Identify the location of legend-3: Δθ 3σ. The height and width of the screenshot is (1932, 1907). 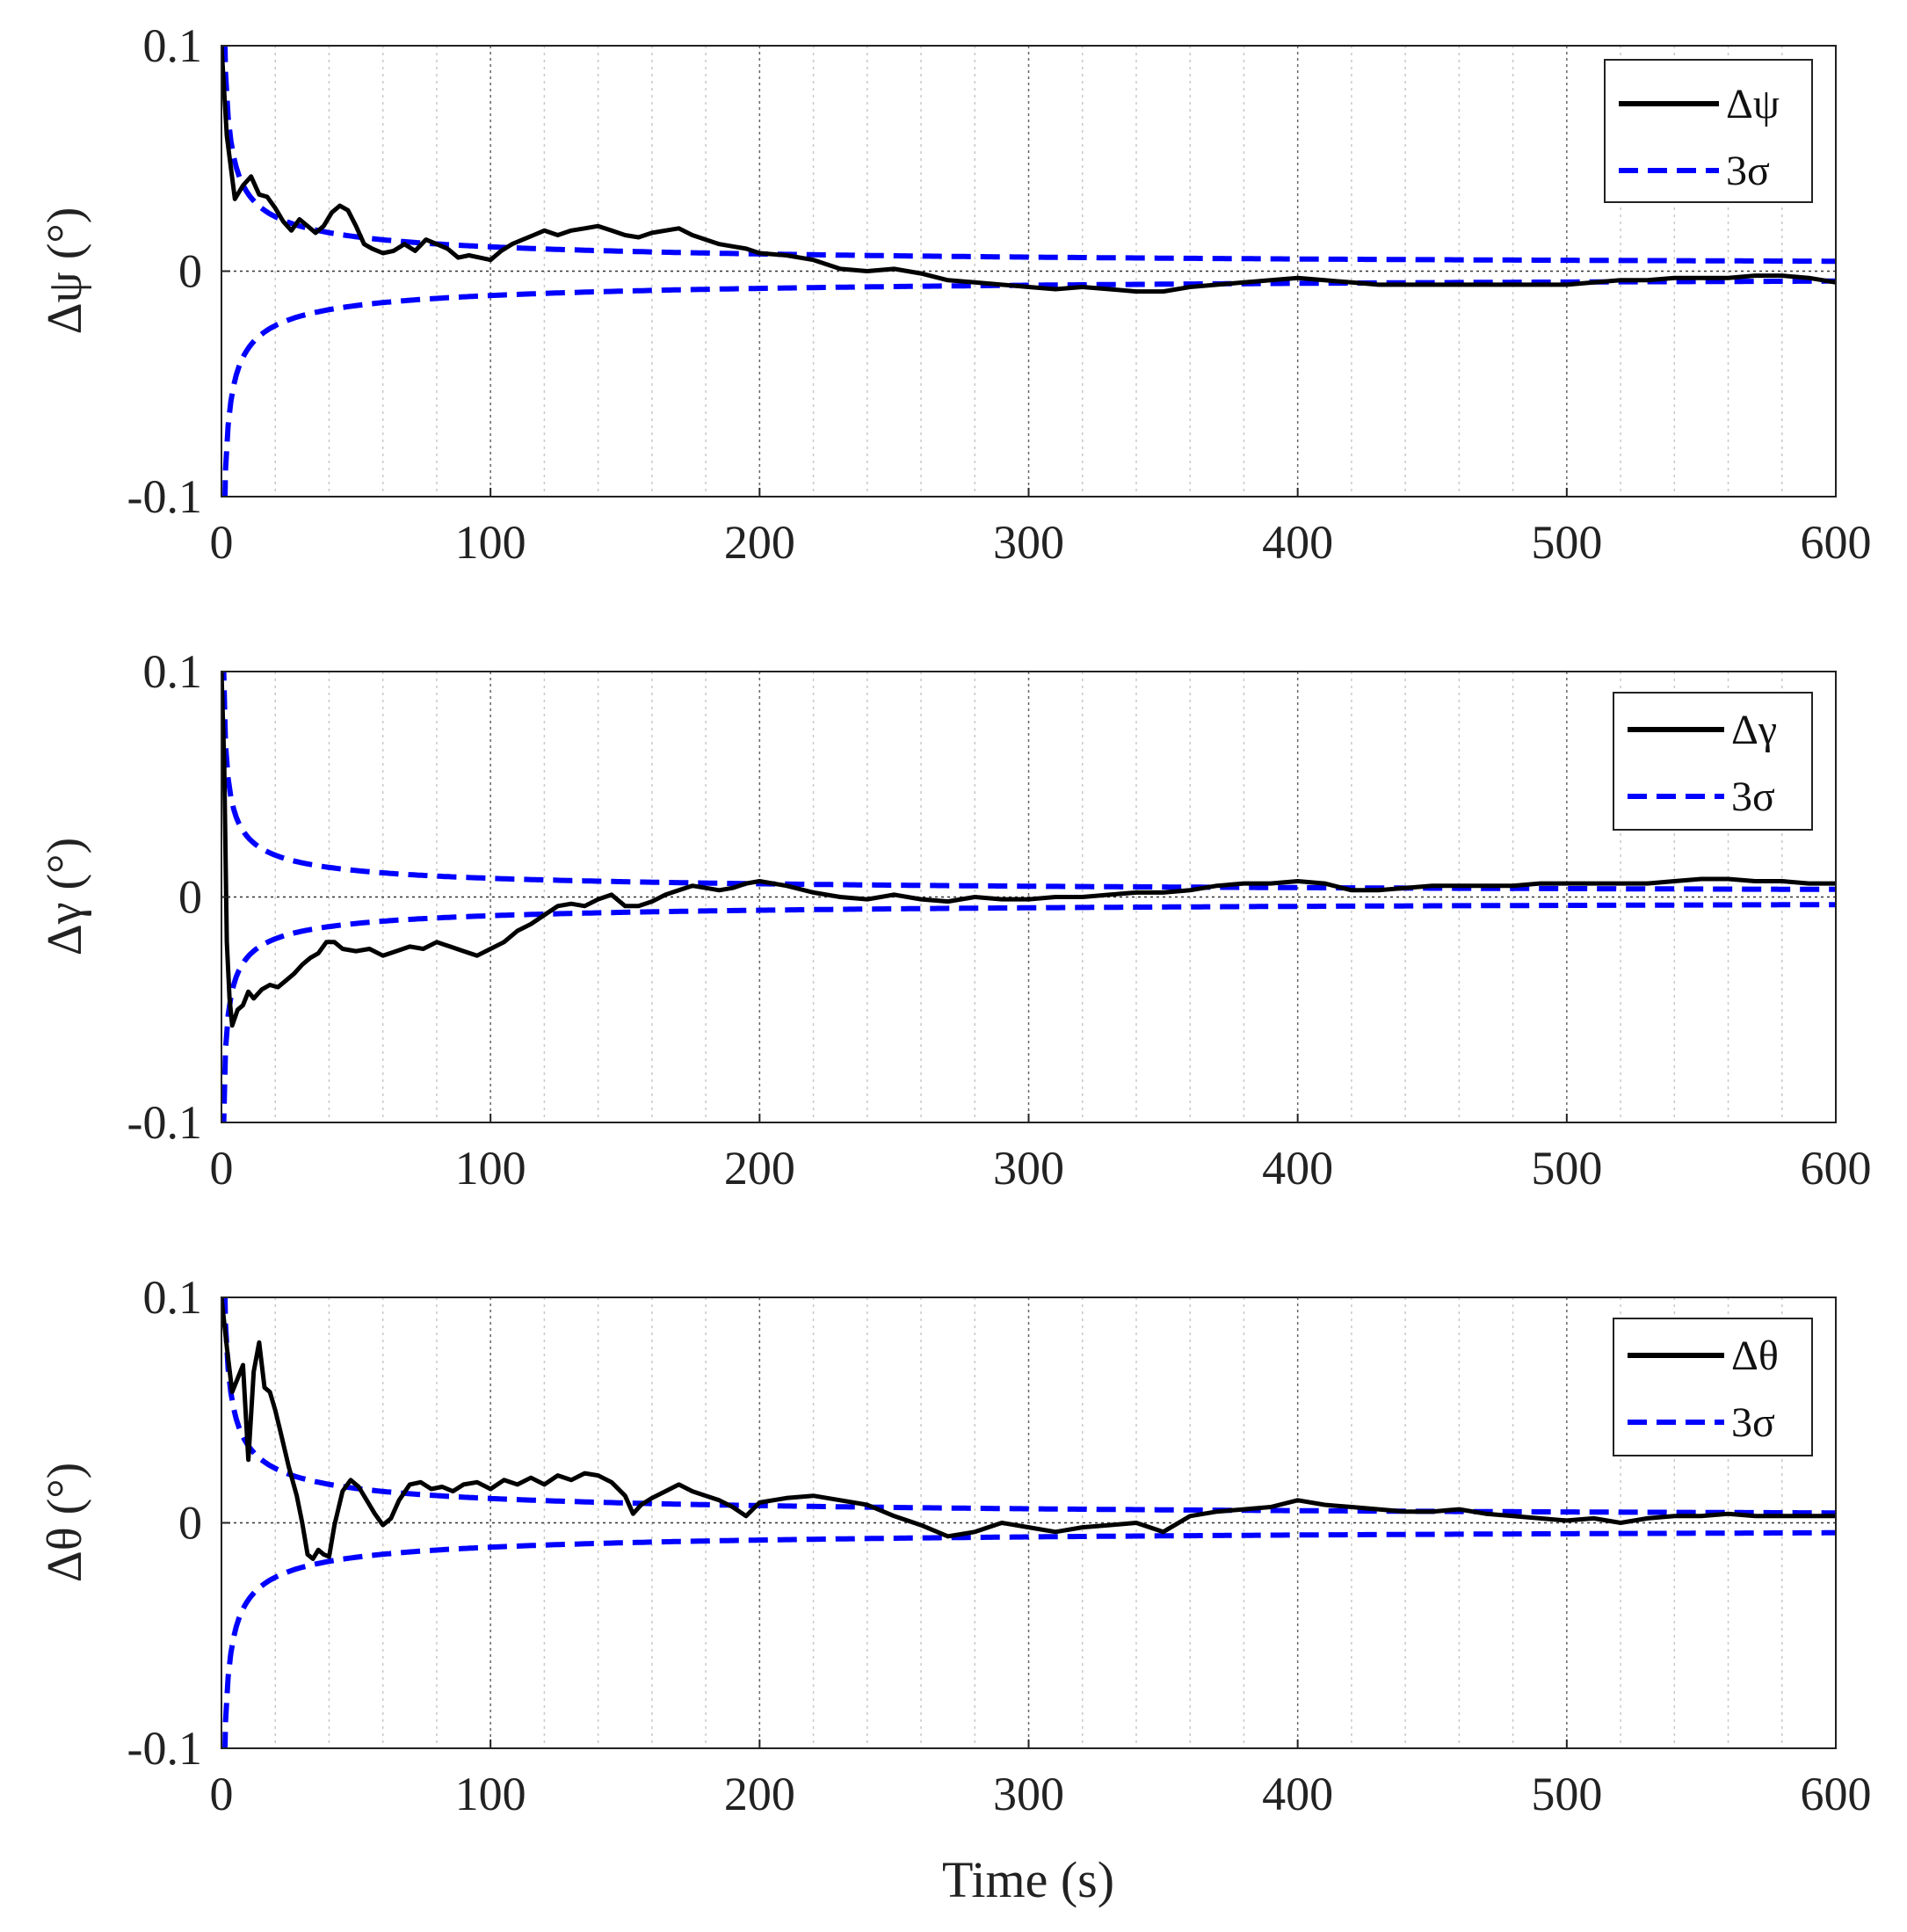
(1713, 1387).